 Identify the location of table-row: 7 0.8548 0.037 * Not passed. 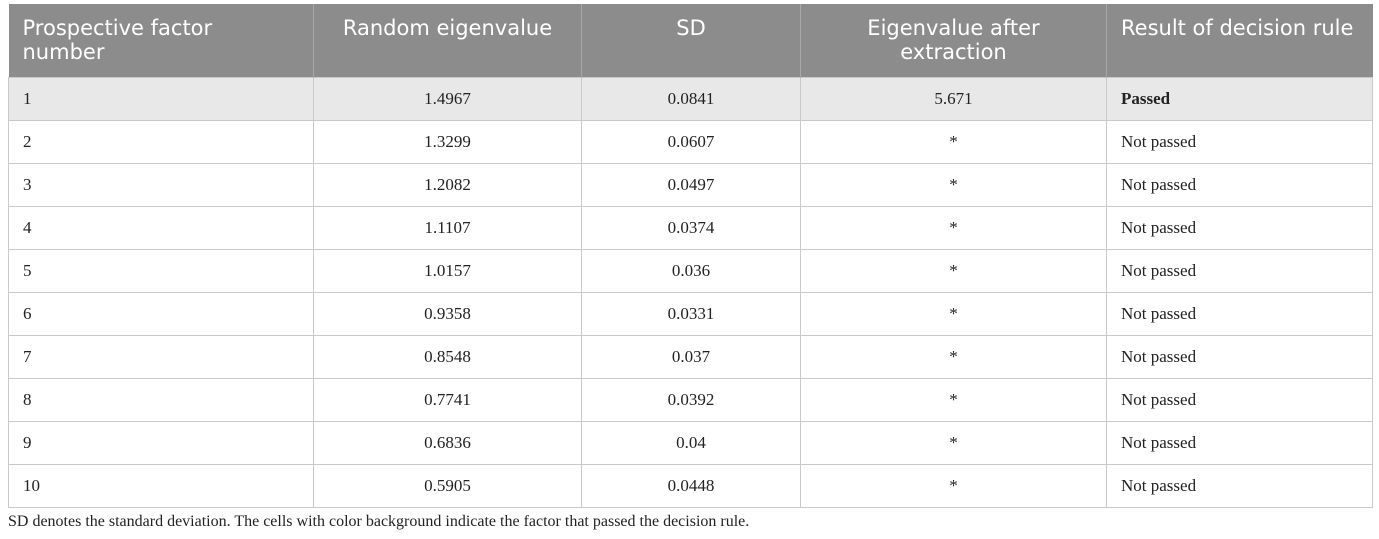
(690, 357).